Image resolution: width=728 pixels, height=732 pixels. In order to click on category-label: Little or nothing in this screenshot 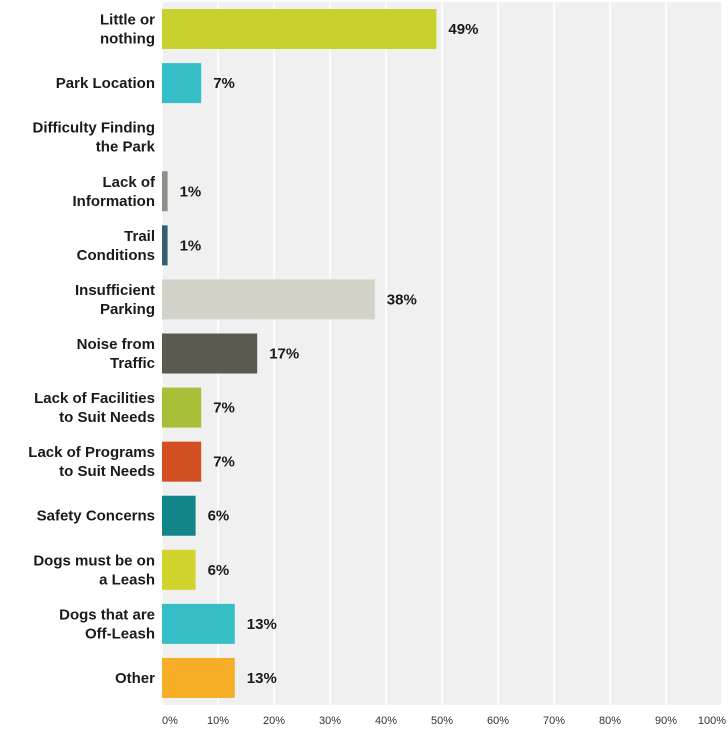, I will do `click(127, 30)`.